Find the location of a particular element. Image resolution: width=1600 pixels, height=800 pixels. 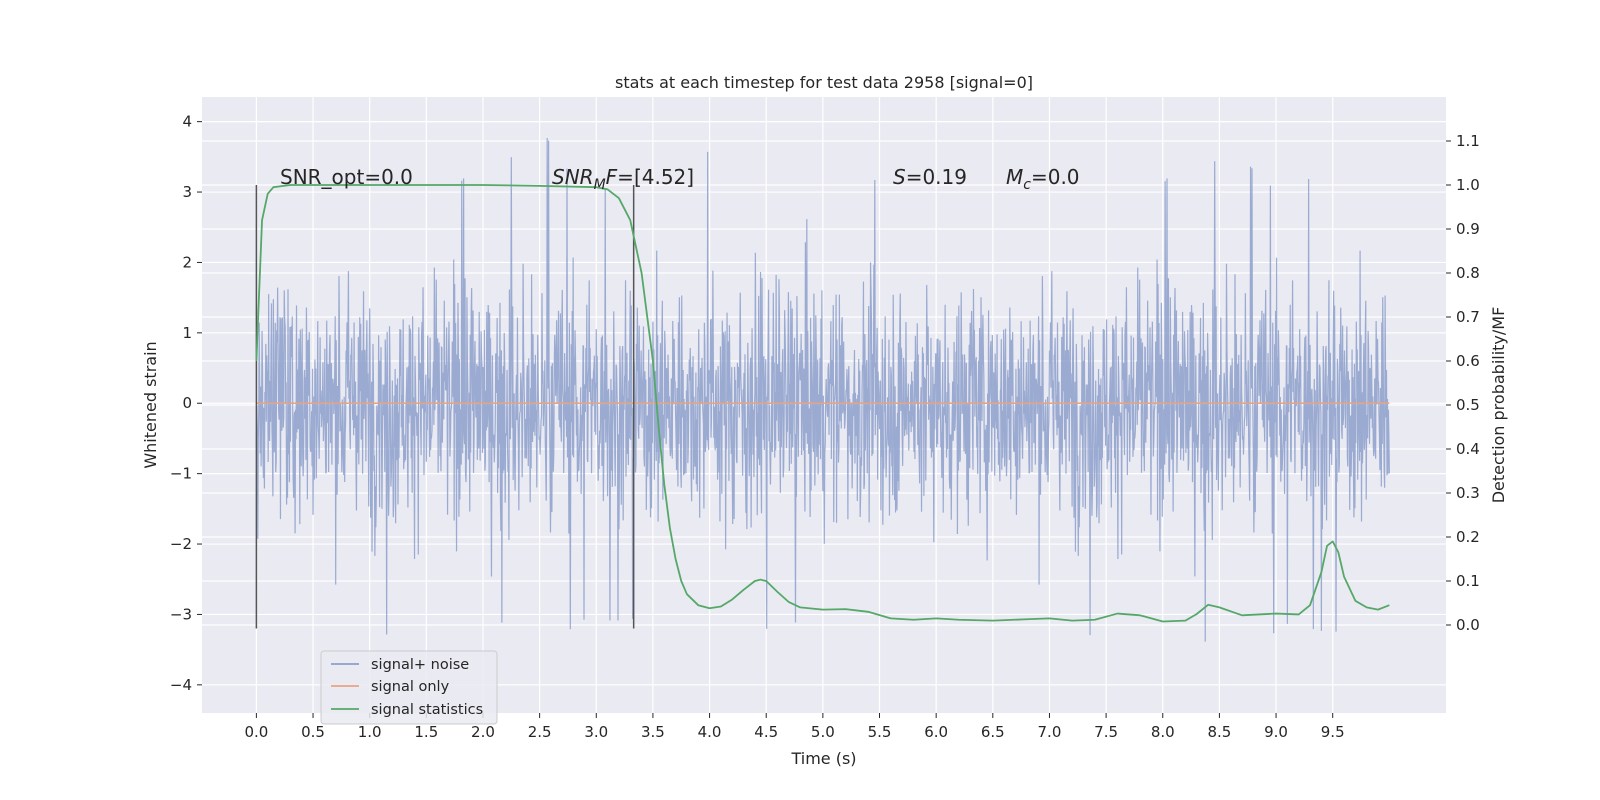

x-tick-label: 6.5 is located at coordinates (993, 732).